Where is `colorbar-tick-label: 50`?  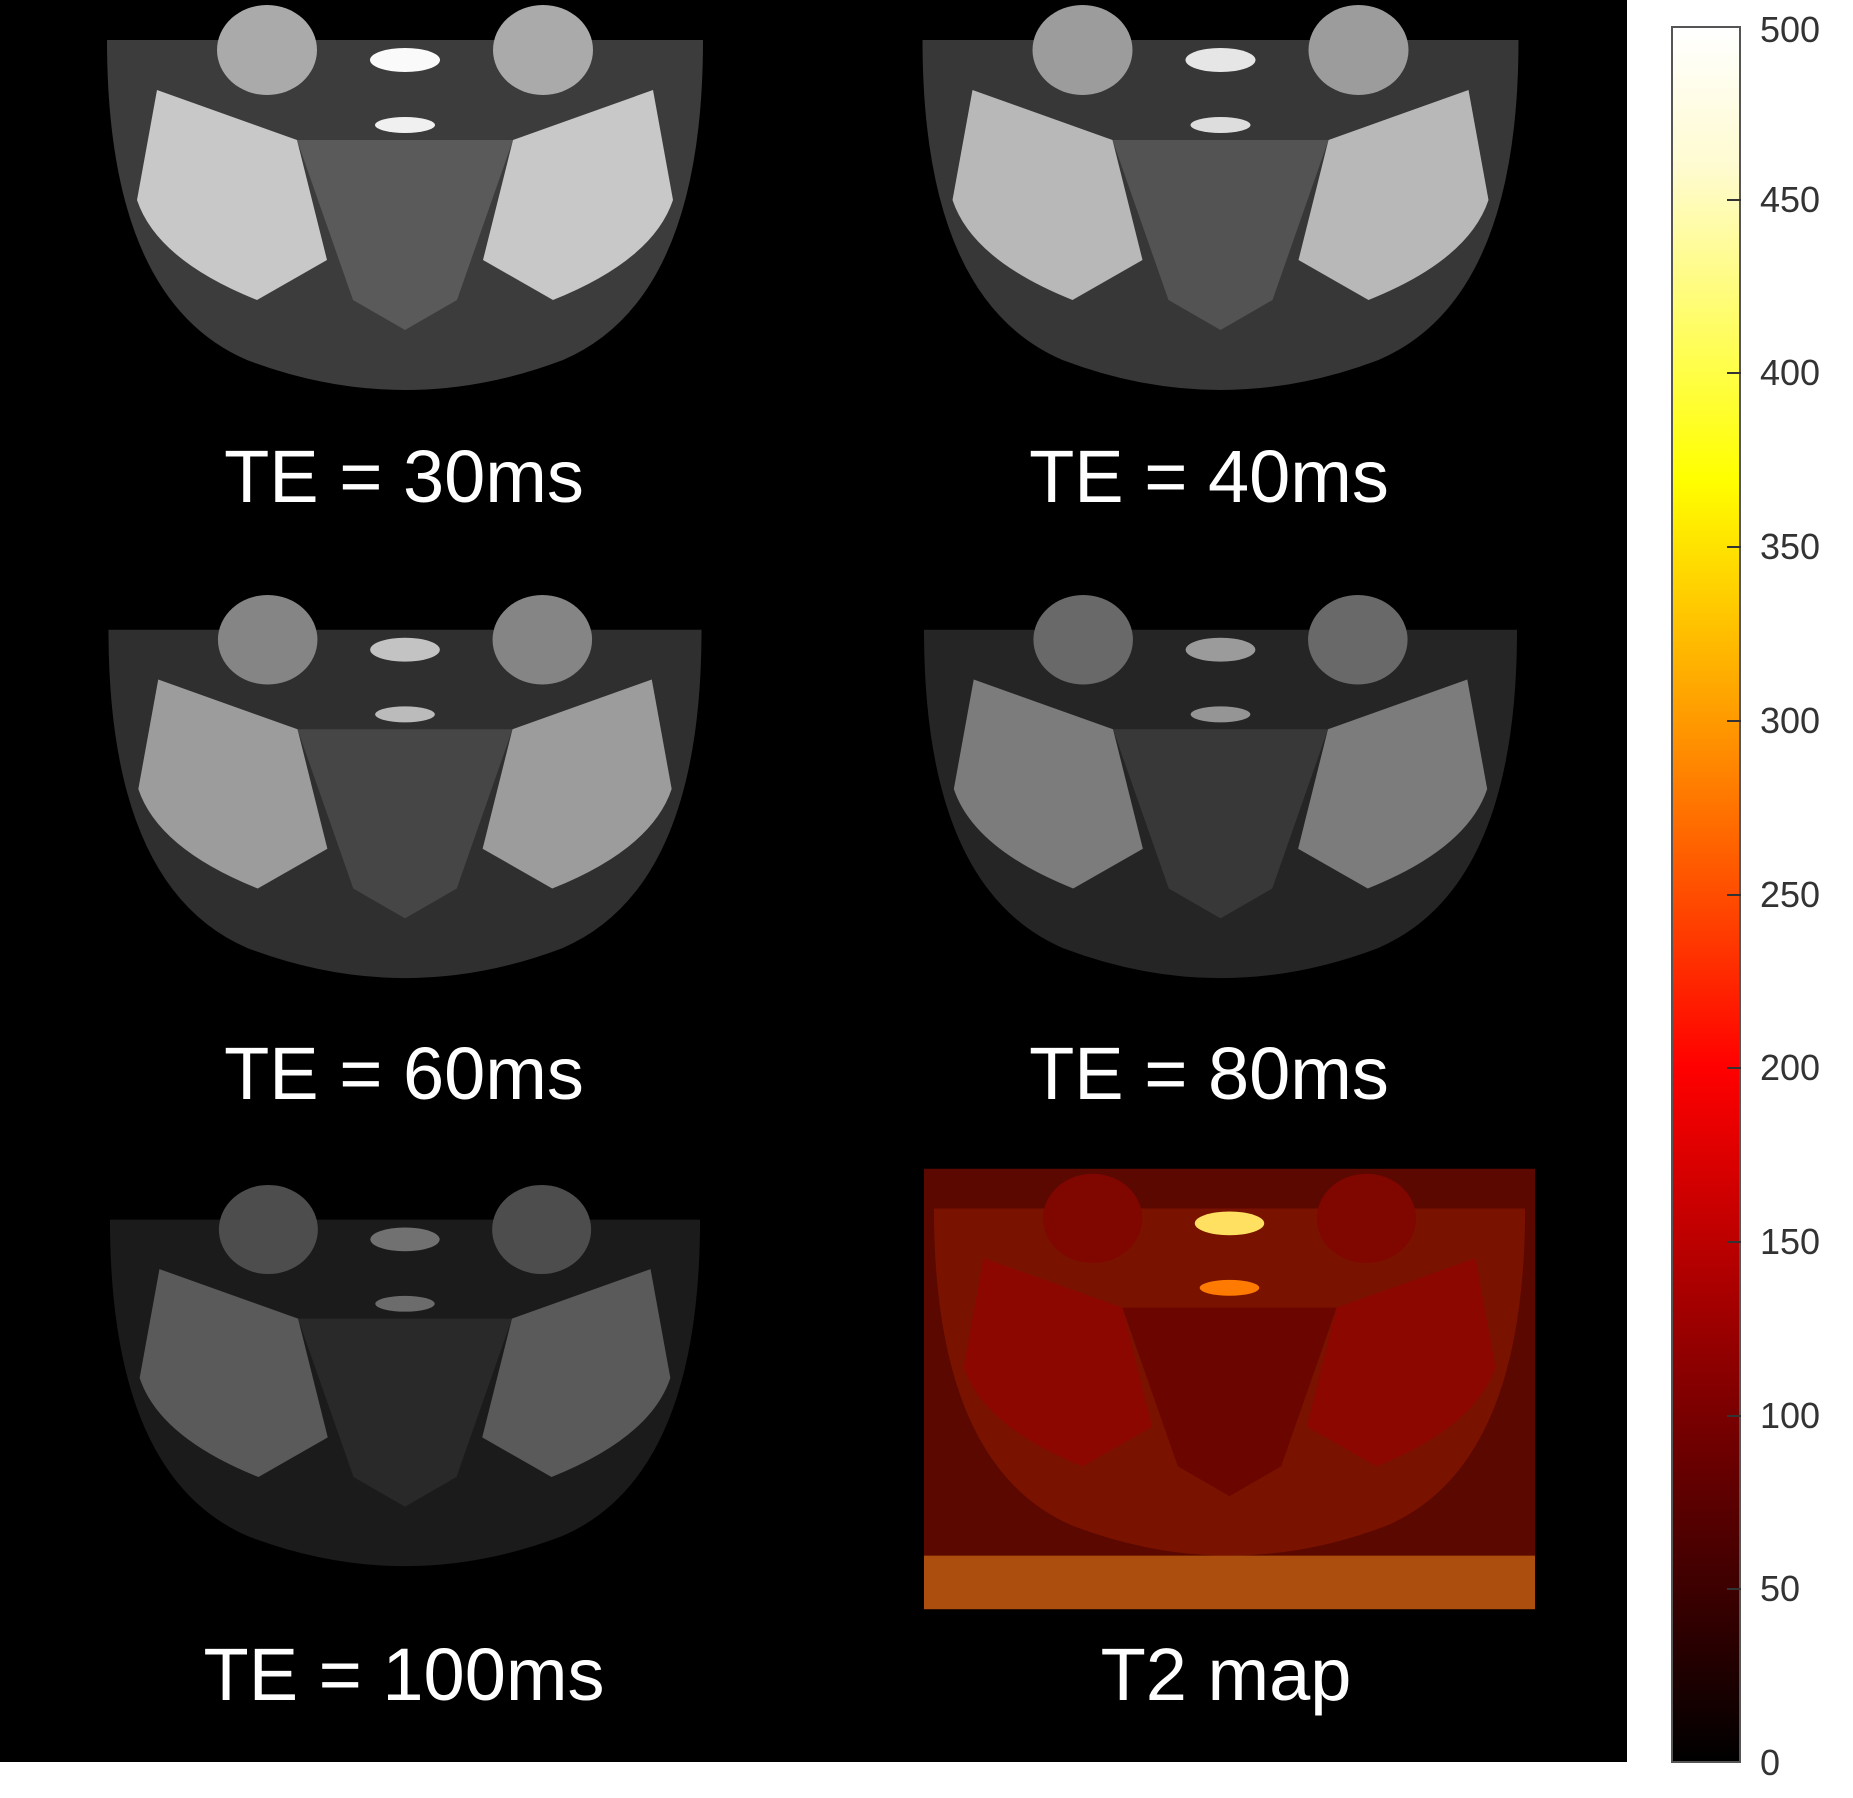 colorbar-tick-label: 50 is located at coordinates (1780, 1589).